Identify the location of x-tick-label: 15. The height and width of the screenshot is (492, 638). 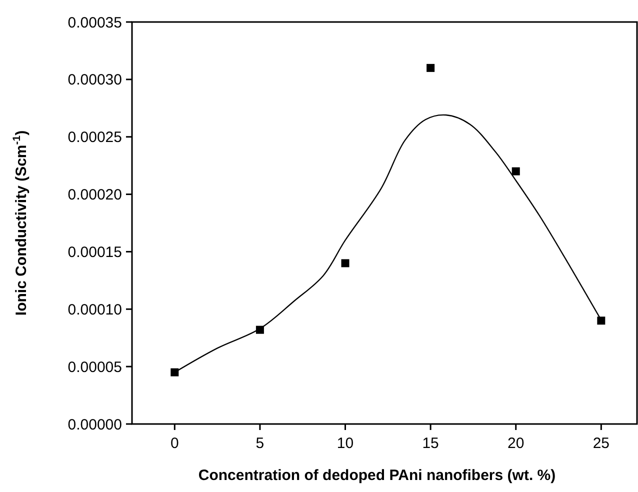
(430, 443).